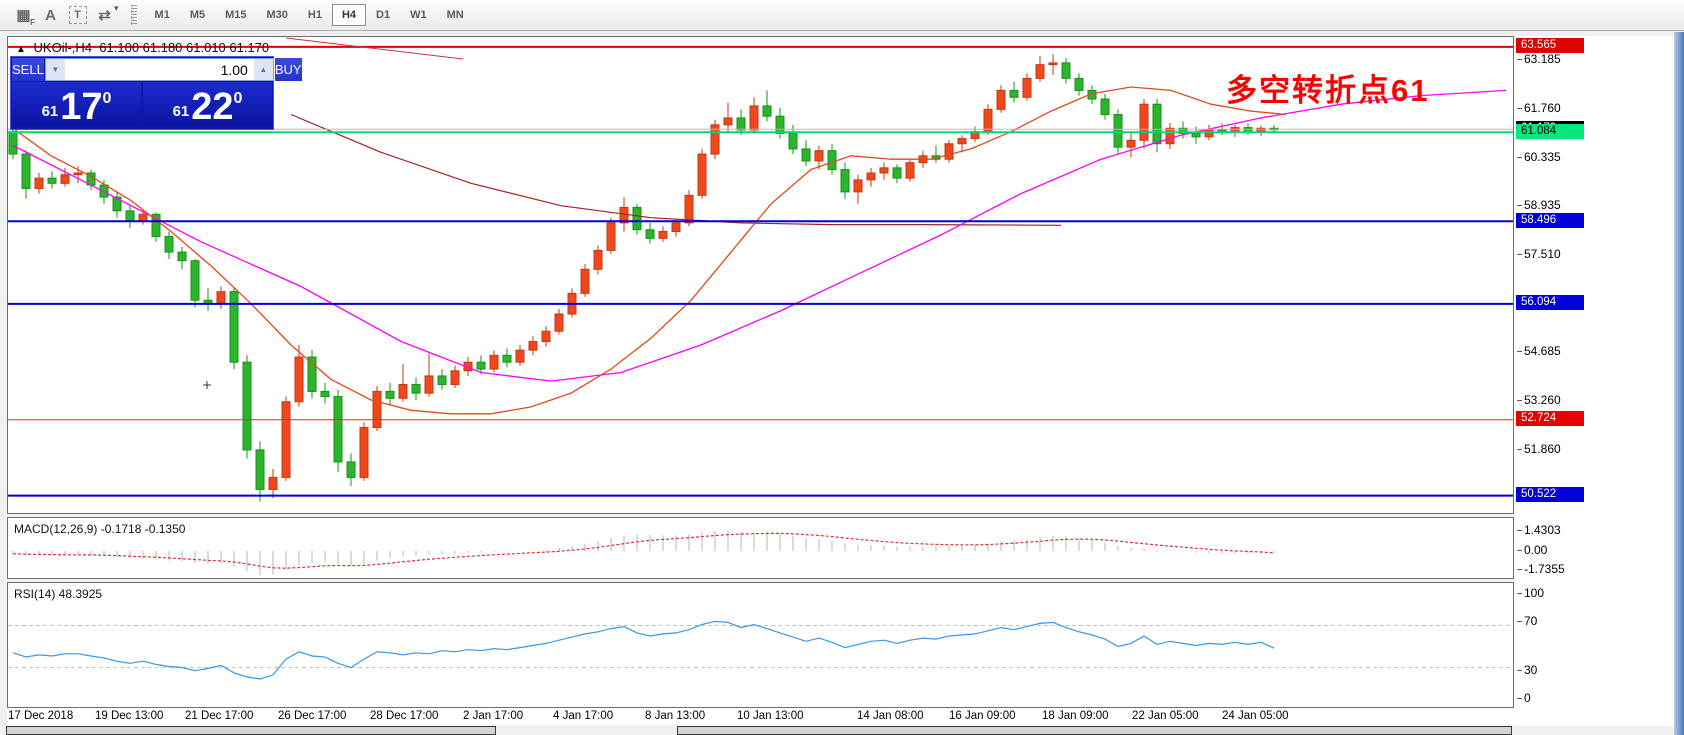  I want to click on macd-indicator-pane: MACD(12,26,9) -0.1718 -0.1350, so click(760, 548).